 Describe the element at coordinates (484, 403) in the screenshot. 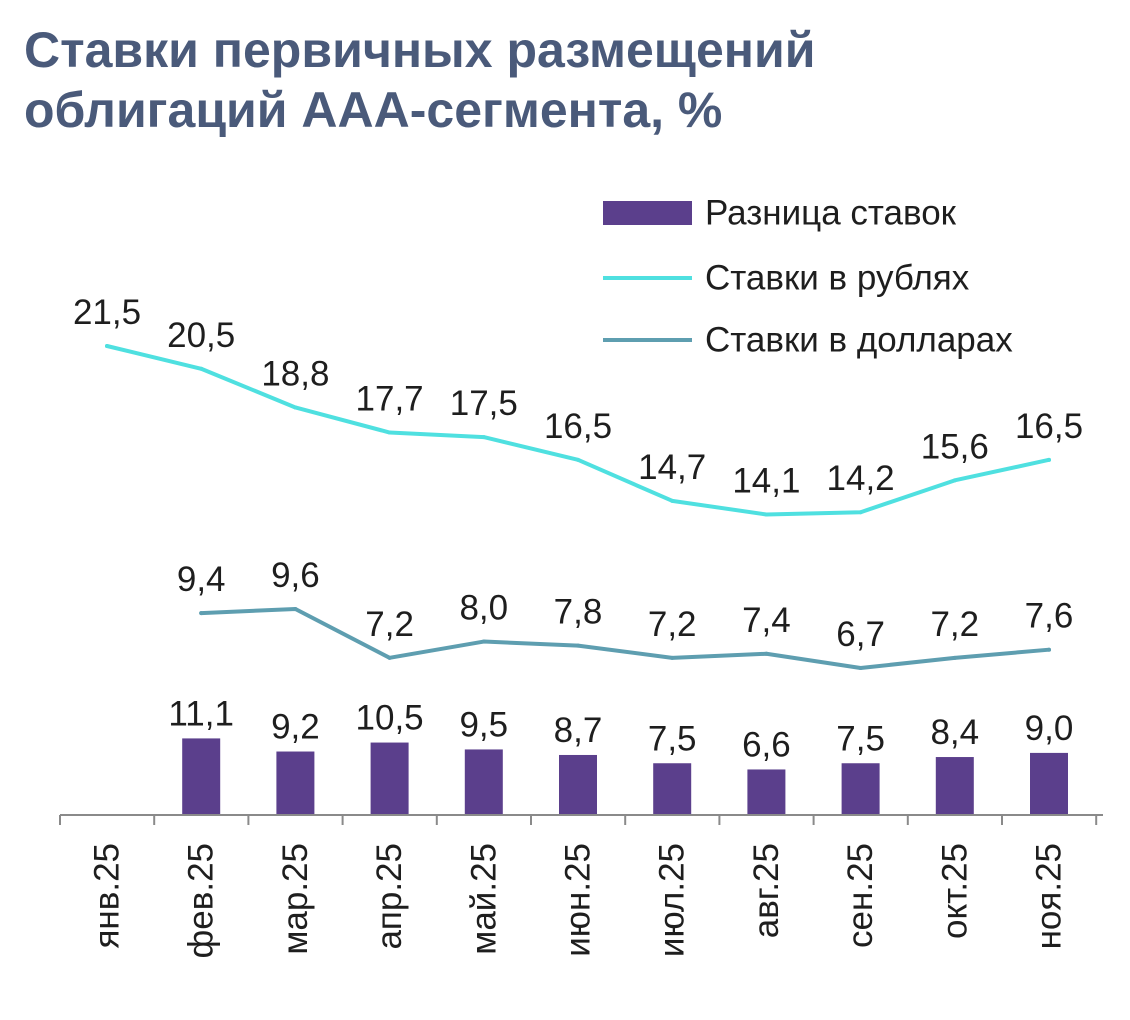

I see `rub-label-май.25: 17,5` at that location.